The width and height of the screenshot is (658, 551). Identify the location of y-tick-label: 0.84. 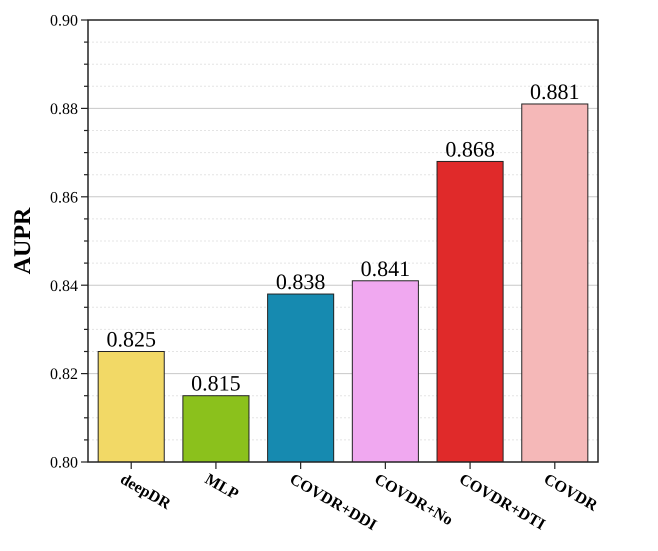
(64, 286).